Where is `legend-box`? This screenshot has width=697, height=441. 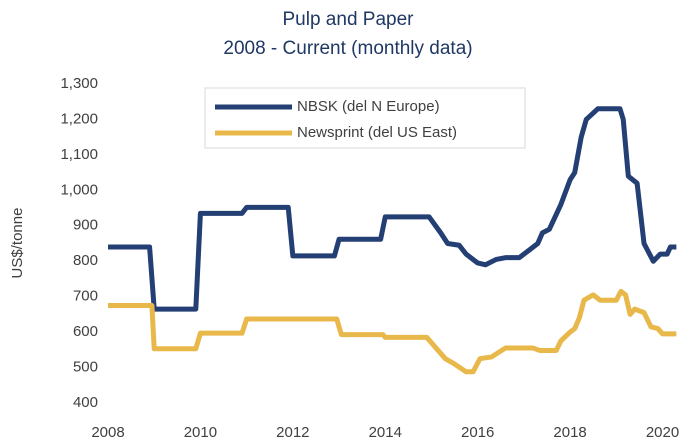 legend-box is located at coordinates (365, 118).